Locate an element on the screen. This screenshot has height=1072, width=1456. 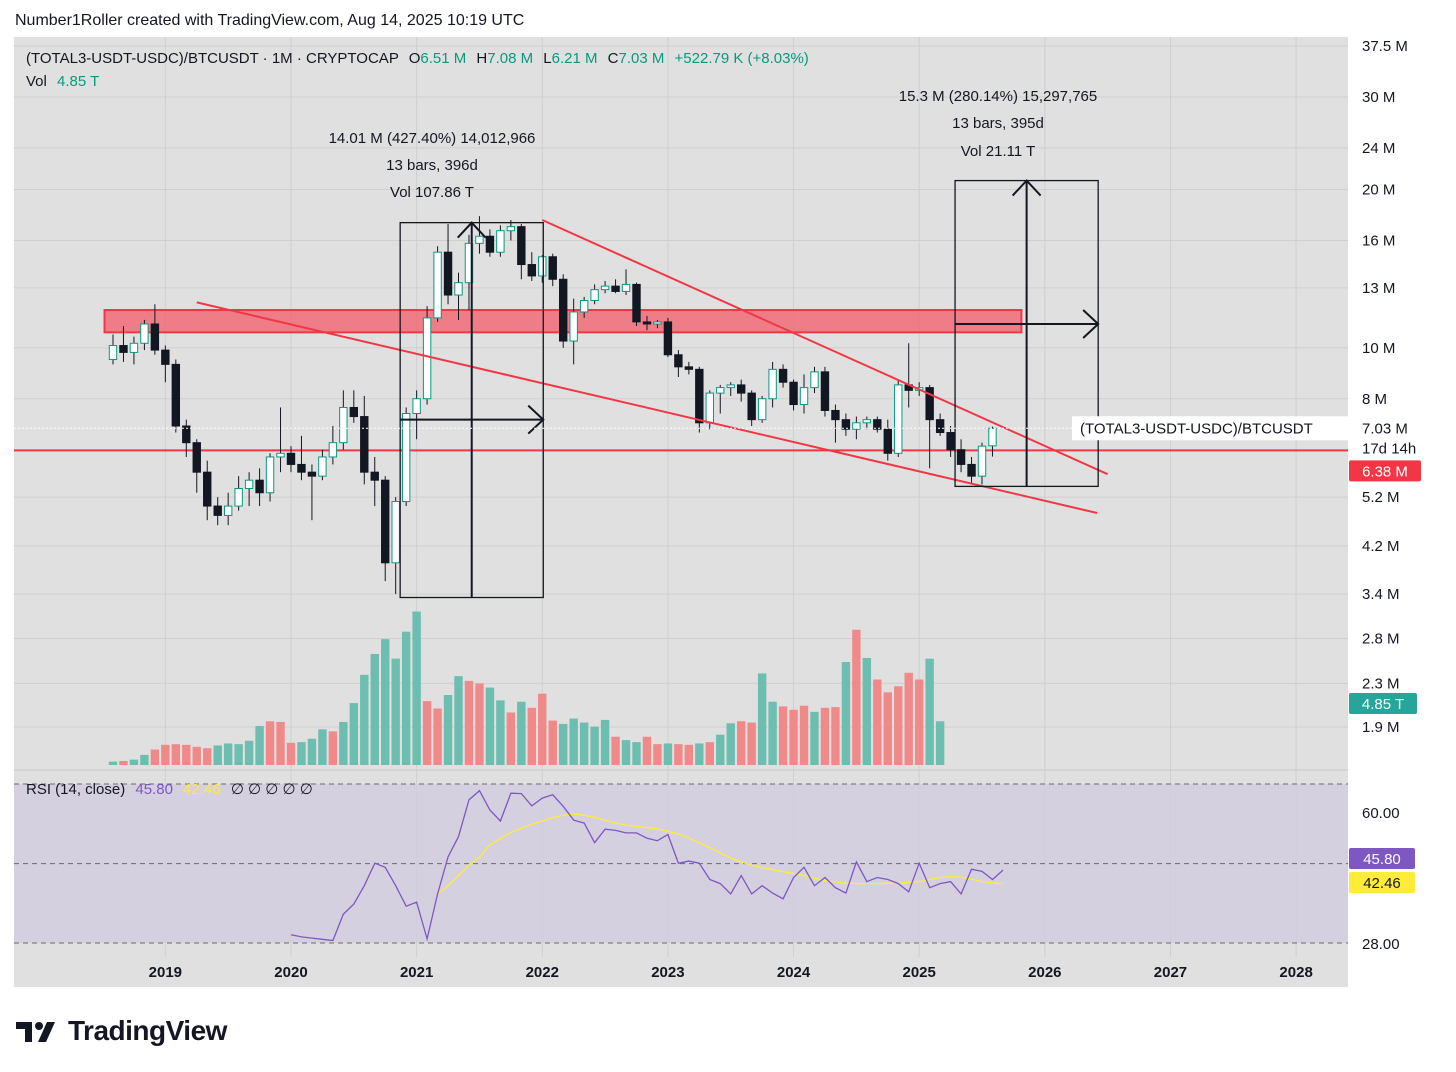
rsi-legend: RSI (14, close) 45.80 42.46 ∅ ∅ ∅ ∅ ∅ is located at coordinates (169, 789).